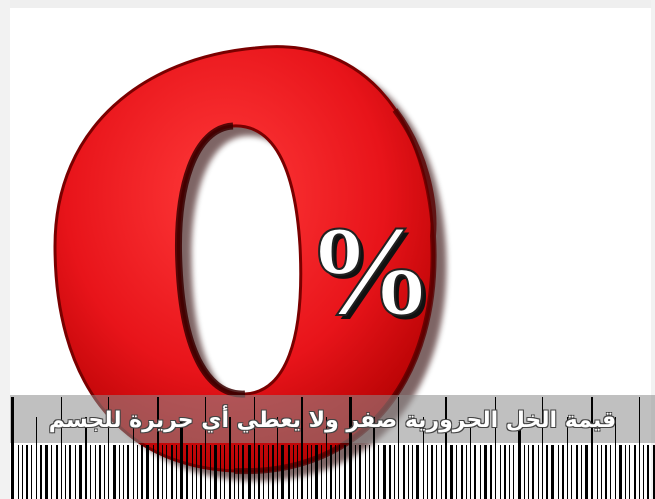 The height and width of the screenshot is (499, 655). What do you see at coordinates (327, 4) in the screenshot?
I see `top-border` at bounding box center [327, 4].